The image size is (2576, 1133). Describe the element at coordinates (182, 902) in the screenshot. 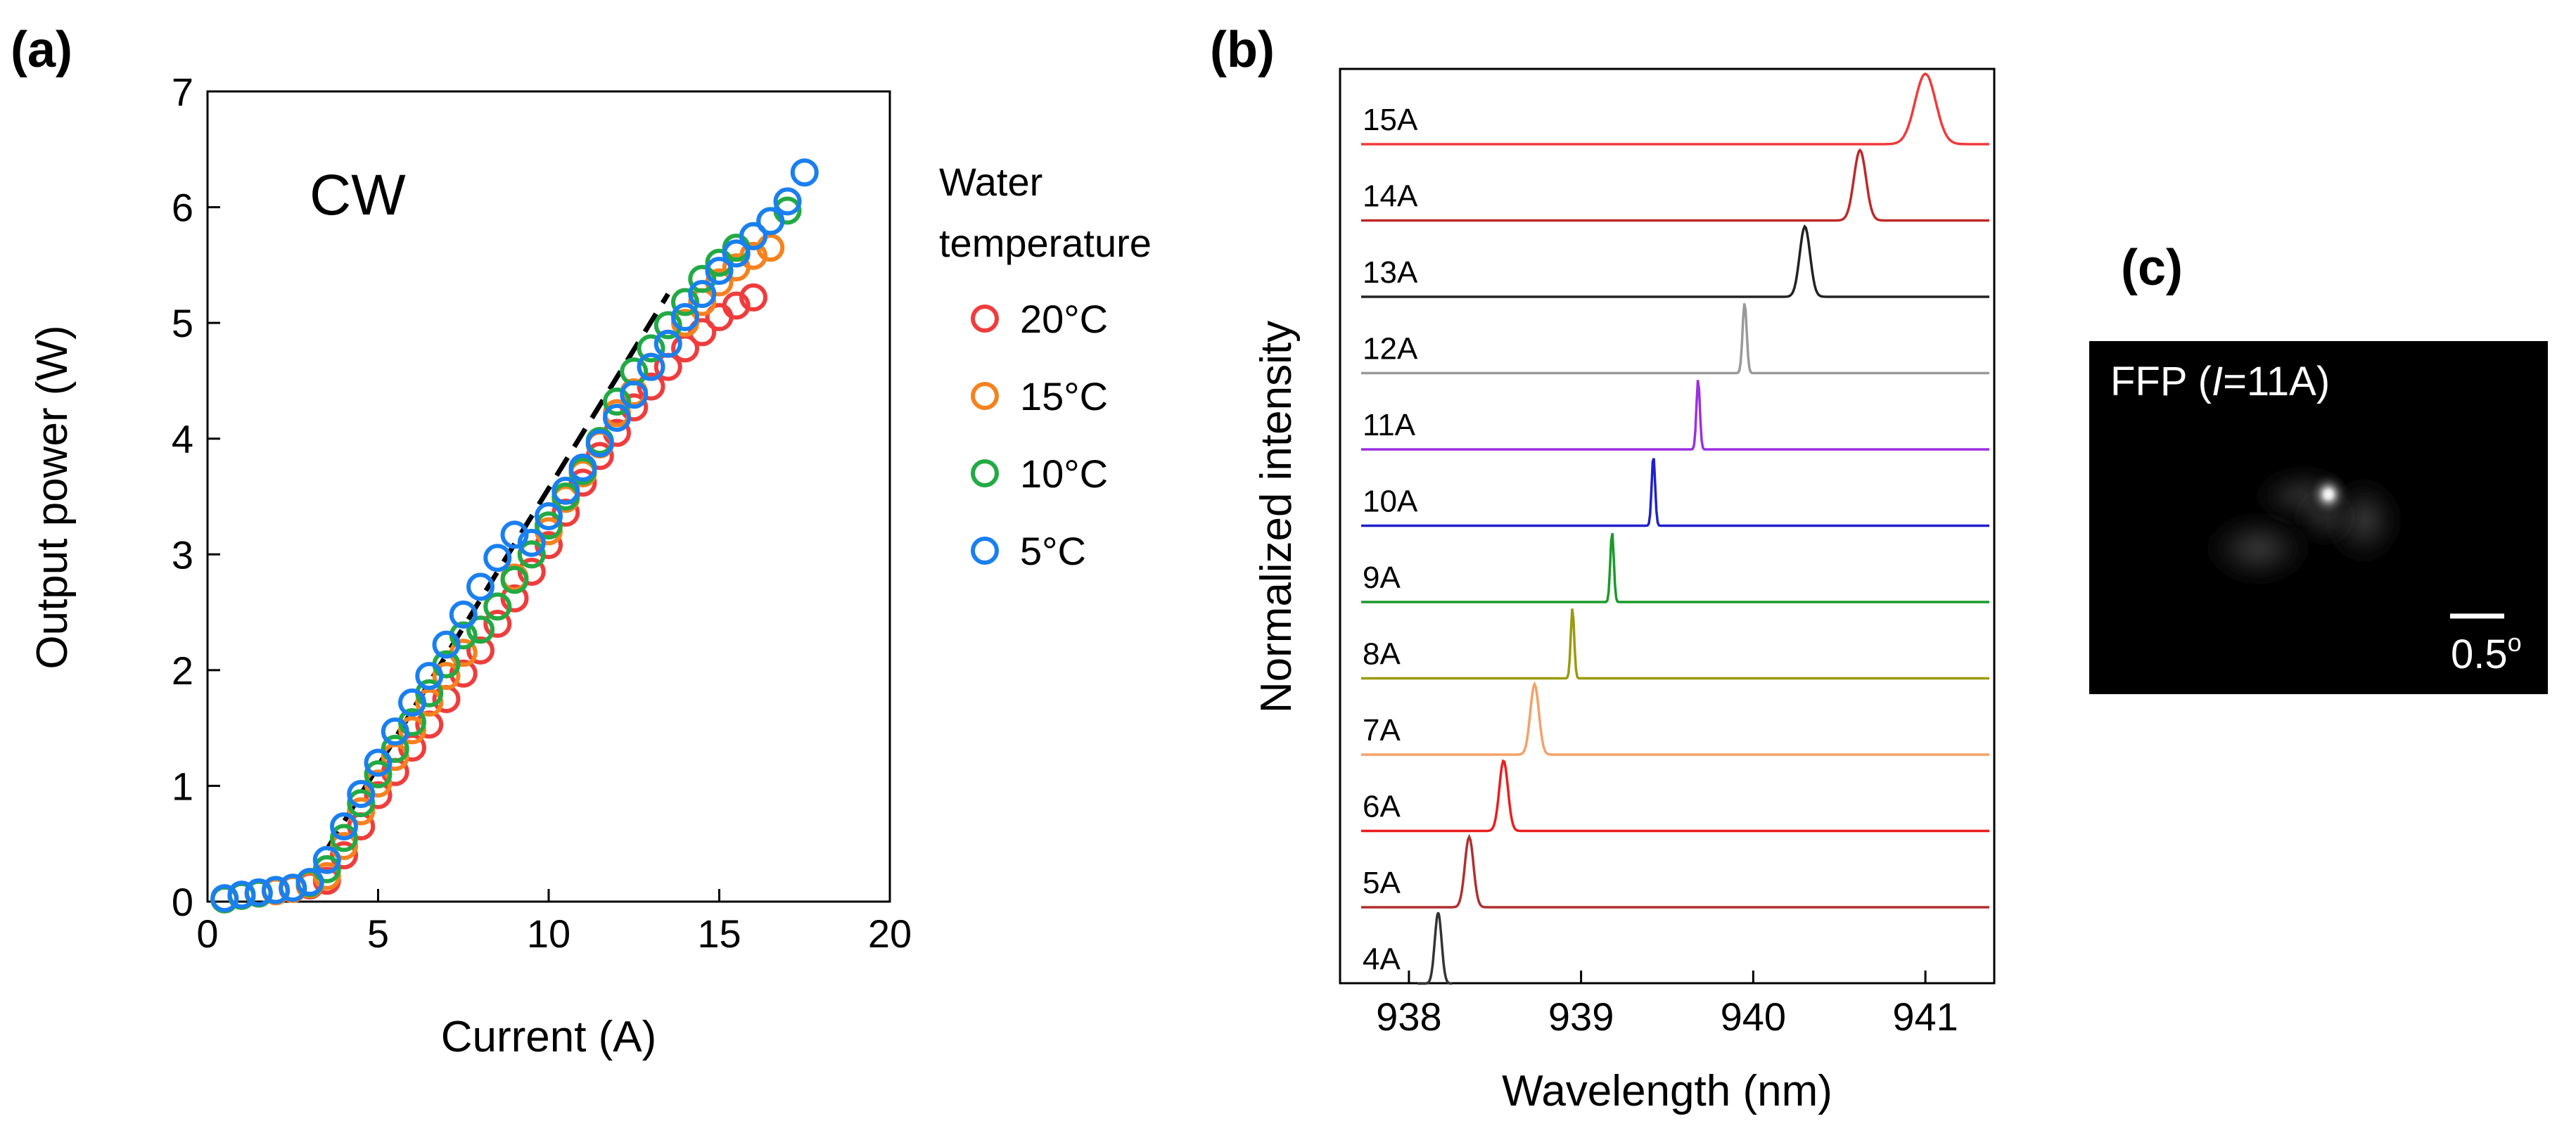

I see `y-tick-label: 0` at that location.